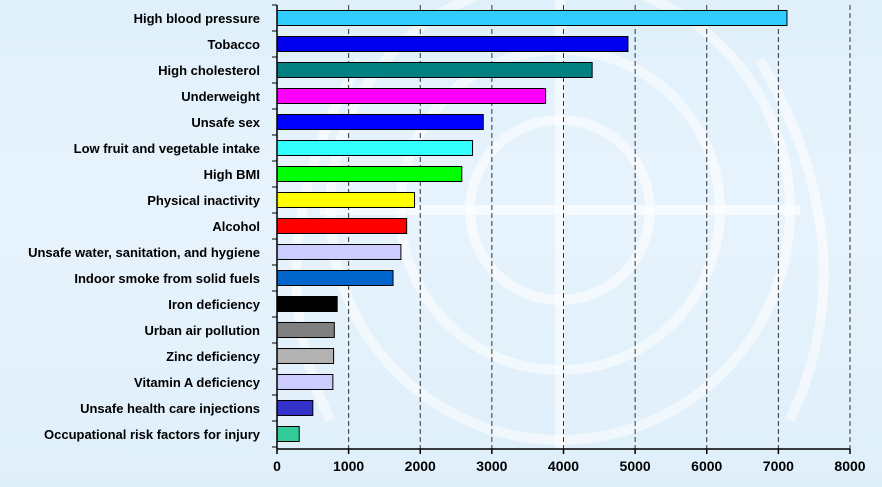 This screenshot has height=487, width=882. Describe the element at coordinates (202, 330) in the screenshot. I see `category-label-13: Urban air pollution` at that location.